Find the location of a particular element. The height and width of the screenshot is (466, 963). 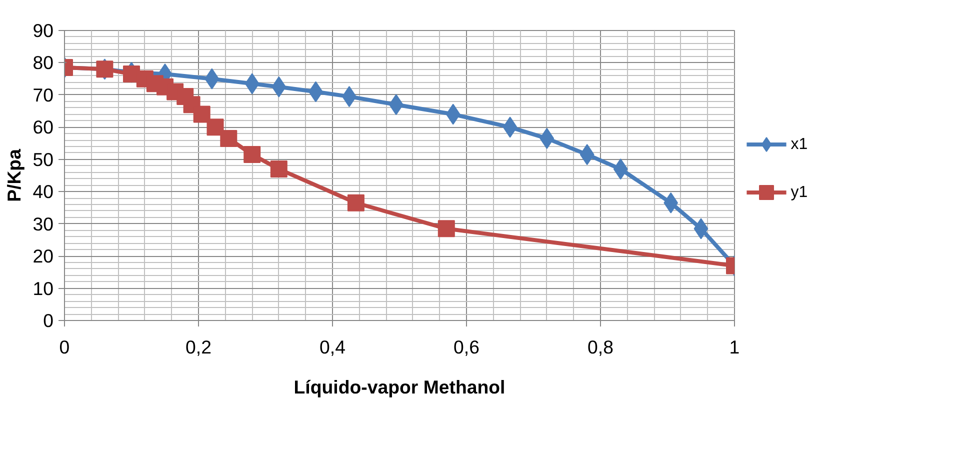

y-tick-label: 80 is located at coordinates (43, 63).